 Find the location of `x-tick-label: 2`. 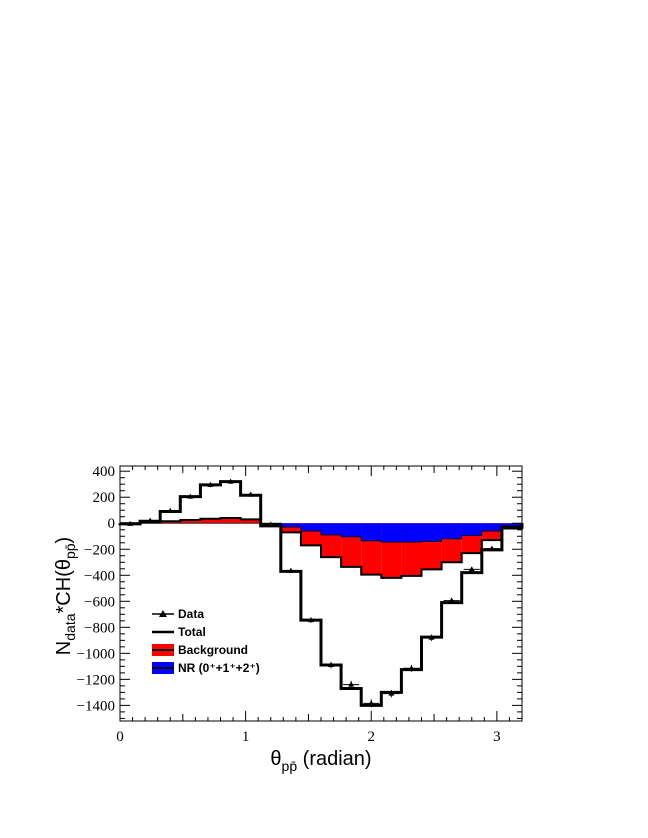

x-tick-label: 2 is located at coordinates (372, 737).